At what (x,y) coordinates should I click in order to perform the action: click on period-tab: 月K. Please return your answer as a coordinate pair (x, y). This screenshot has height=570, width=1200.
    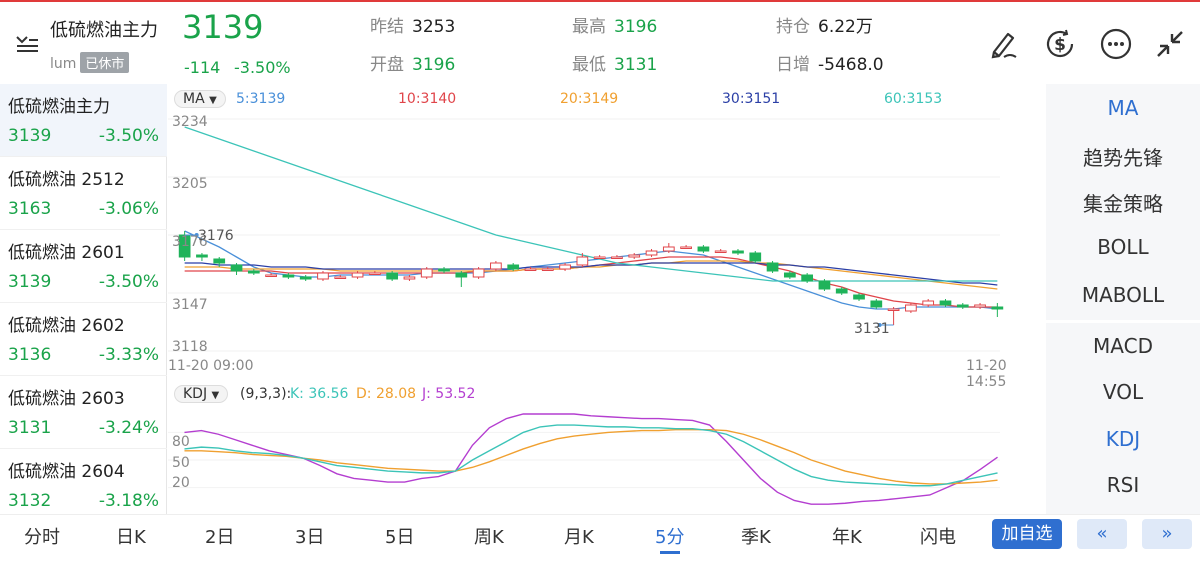
    Looking at the image, I should click on (579, 537).